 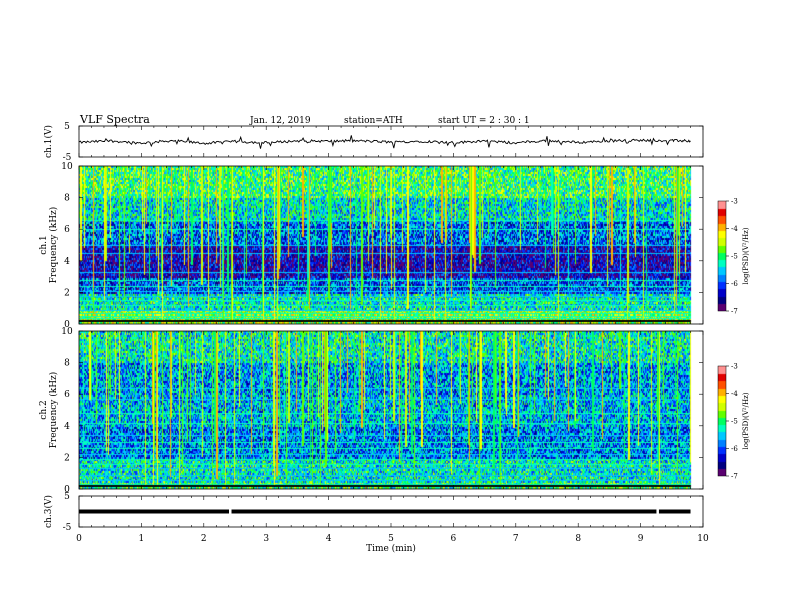 I want to click on start-time-label: start UT = 2 : 30 : 1, so click(x=484, y=121).